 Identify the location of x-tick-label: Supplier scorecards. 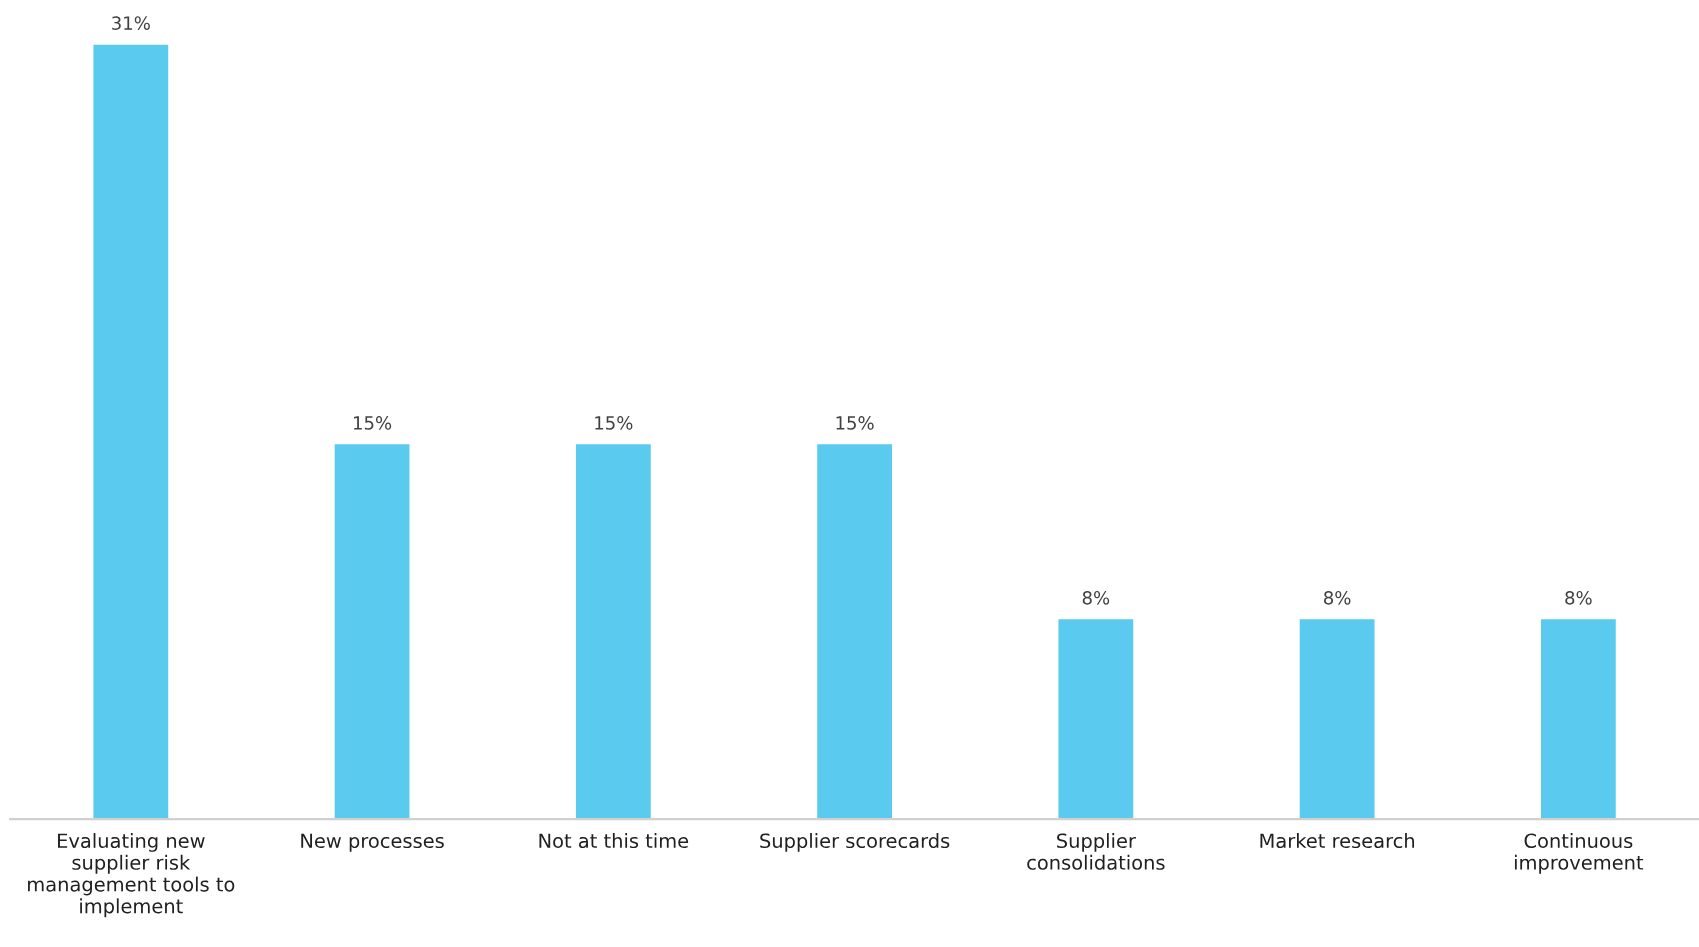
(855, 842).